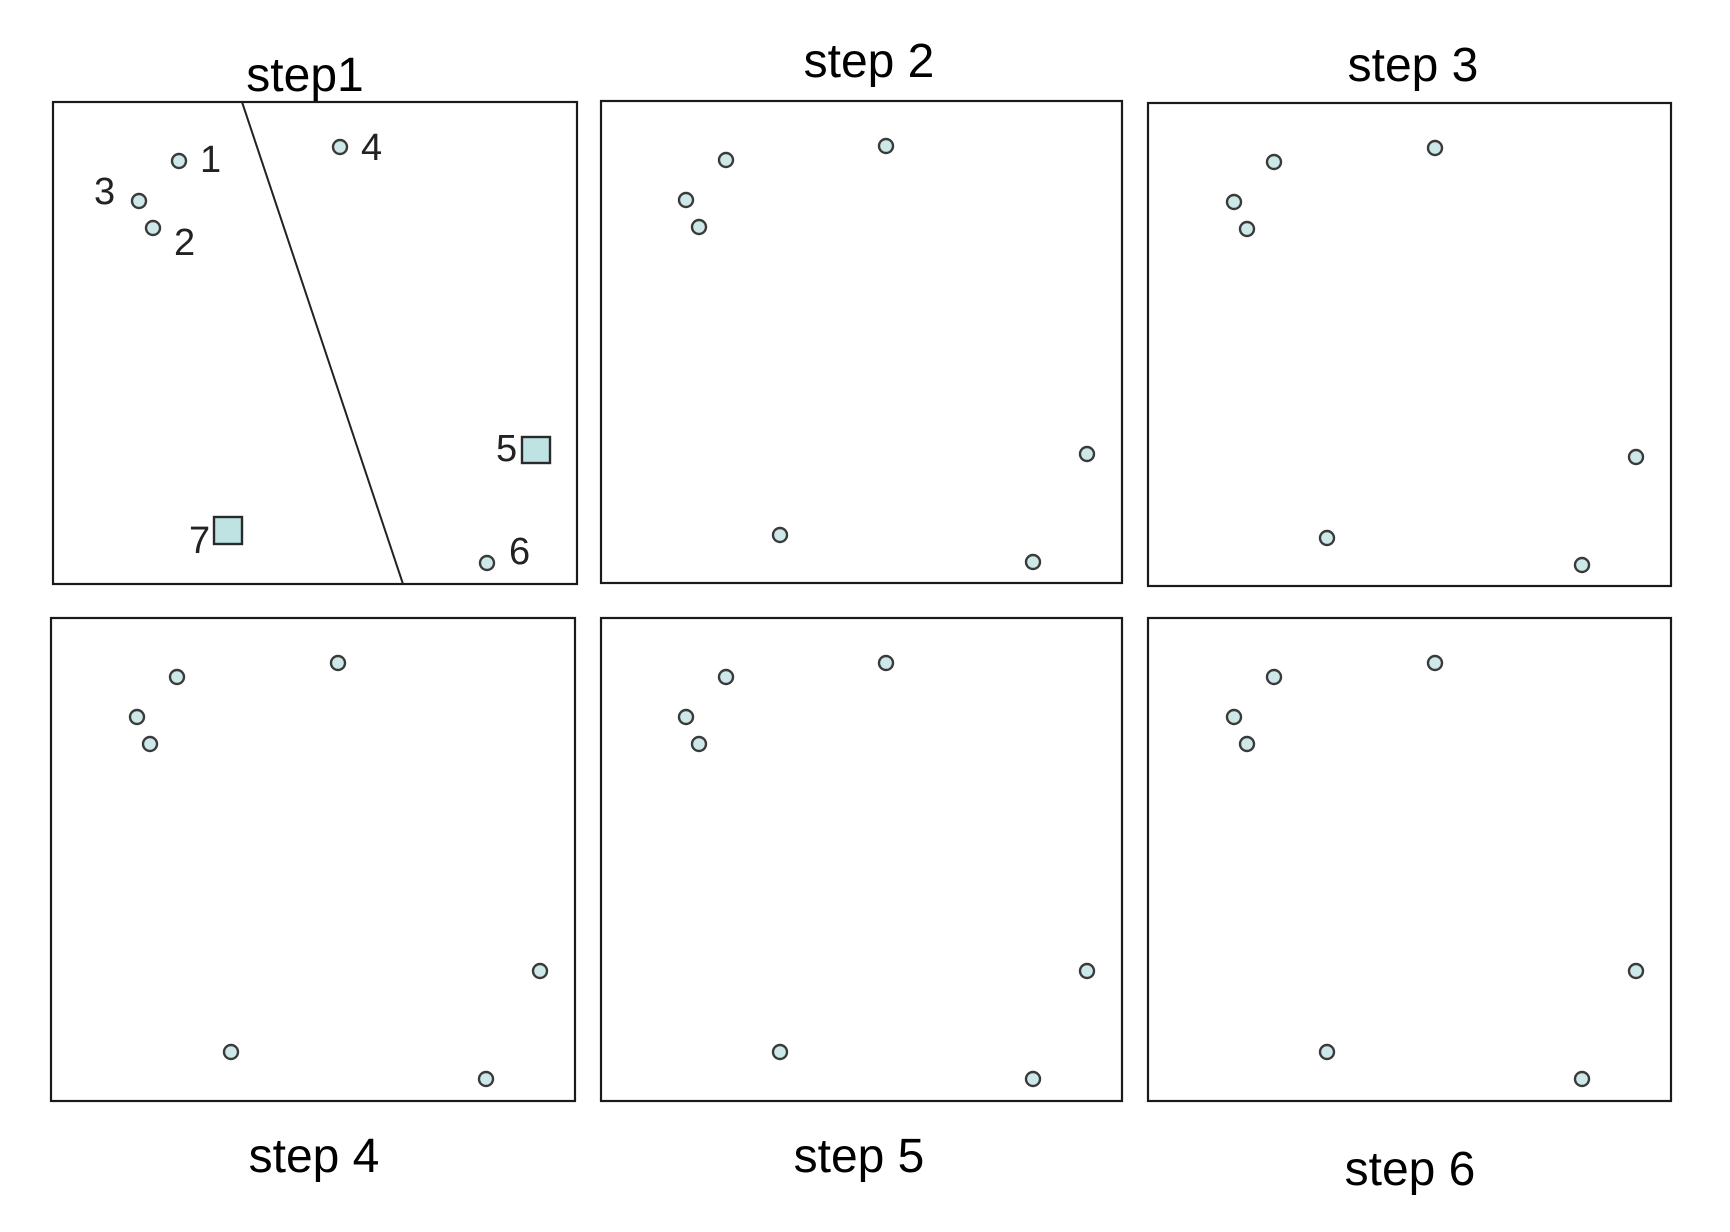 The image size is (1730, 1232). I want to click on point-label-1: 1, so click(210, 160).